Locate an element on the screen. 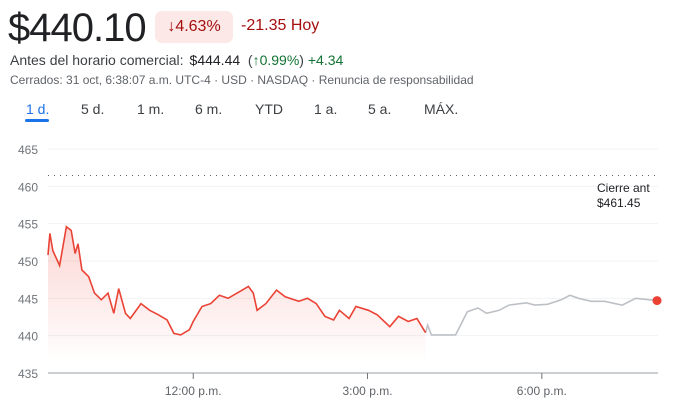 Image resolution: width=687 pixels, height=412 pixels. paren: ( is located at coordinates (250, 60).